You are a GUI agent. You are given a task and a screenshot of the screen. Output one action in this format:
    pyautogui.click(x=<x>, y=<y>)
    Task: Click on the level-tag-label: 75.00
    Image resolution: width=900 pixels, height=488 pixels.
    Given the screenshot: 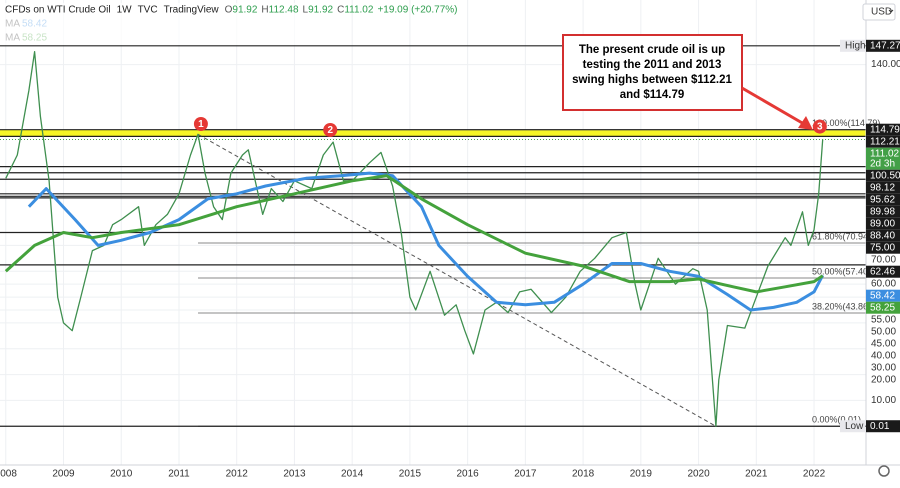 What is the action you would take?
    pyautogui.click(x=882, y=247)
    